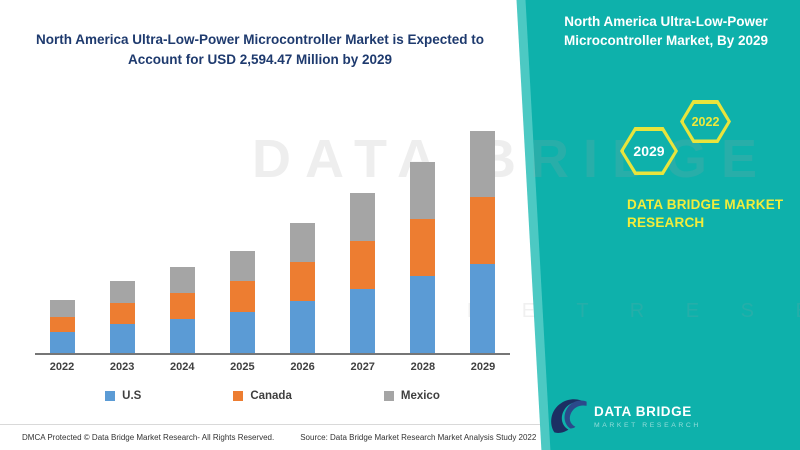  I want to click on legend-label: U.S, so click(132, 396).